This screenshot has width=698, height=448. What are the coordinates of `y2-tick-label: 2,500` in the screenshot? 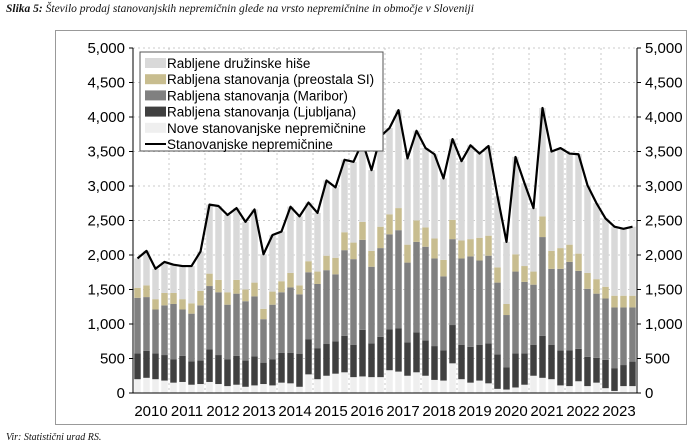 It's located at (664, 221).